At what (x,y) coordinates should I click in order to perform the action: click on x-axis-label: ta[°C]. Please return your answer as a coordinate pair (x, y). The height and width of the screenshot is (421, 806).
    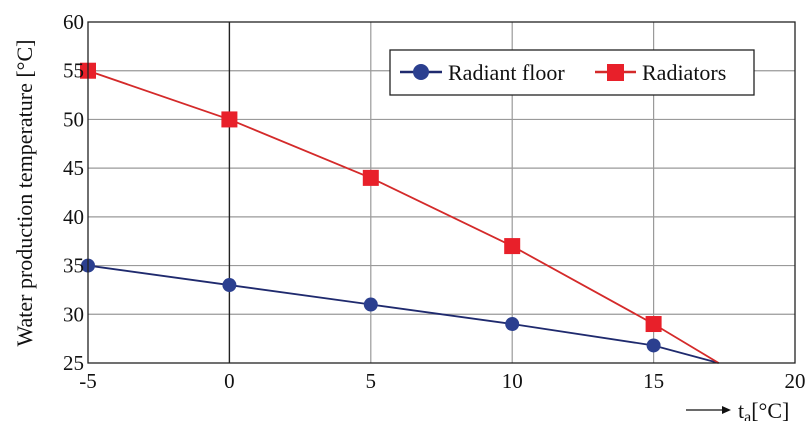
    Looking at the image, I should click on (737, 409).